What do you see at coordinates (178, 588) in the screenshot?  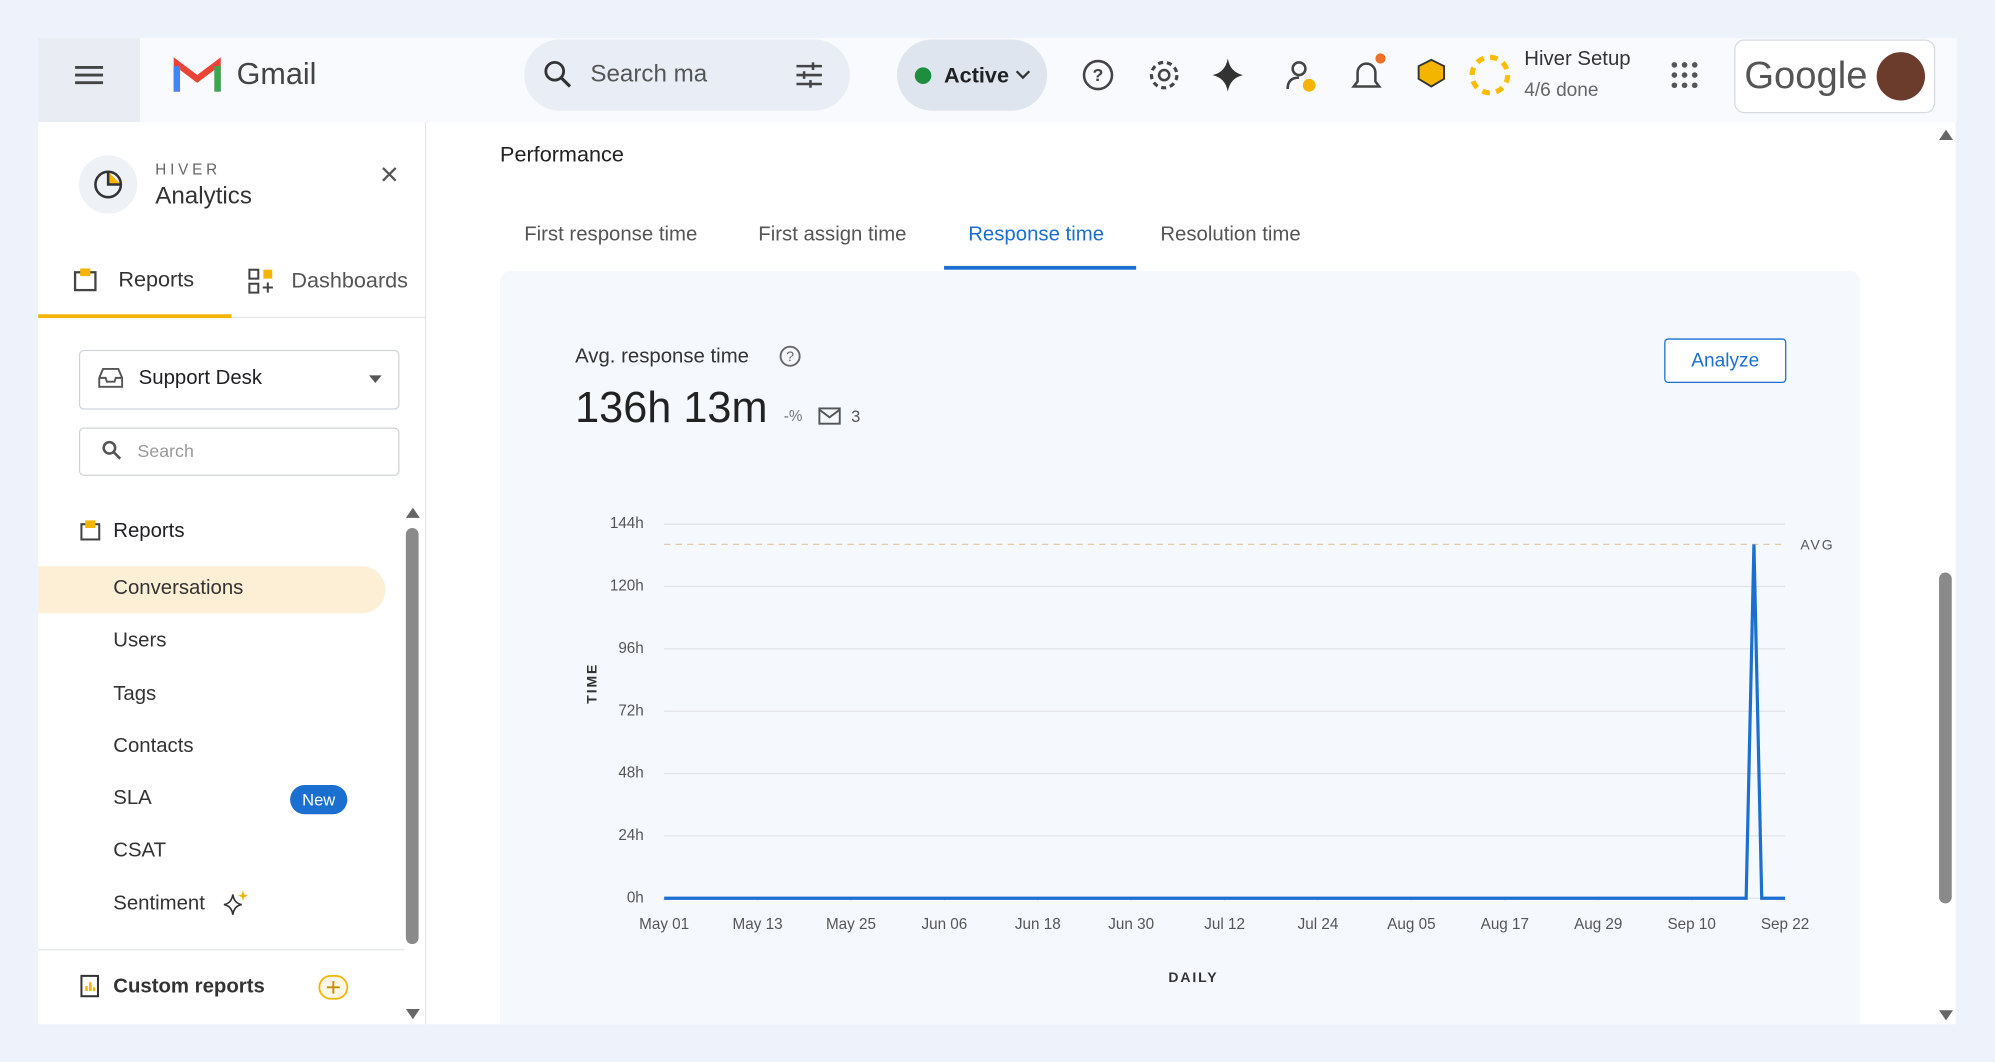 I see `nav-item: Conversations` at bounding box center [178, 588].